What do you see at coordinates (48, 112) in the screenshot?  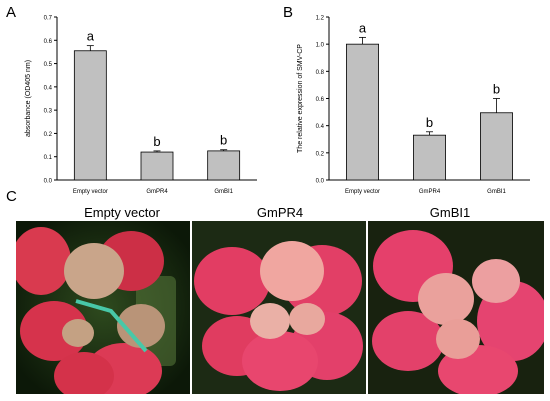 I see `y-tick-label: 0.3` at bounding box center [48, 112].